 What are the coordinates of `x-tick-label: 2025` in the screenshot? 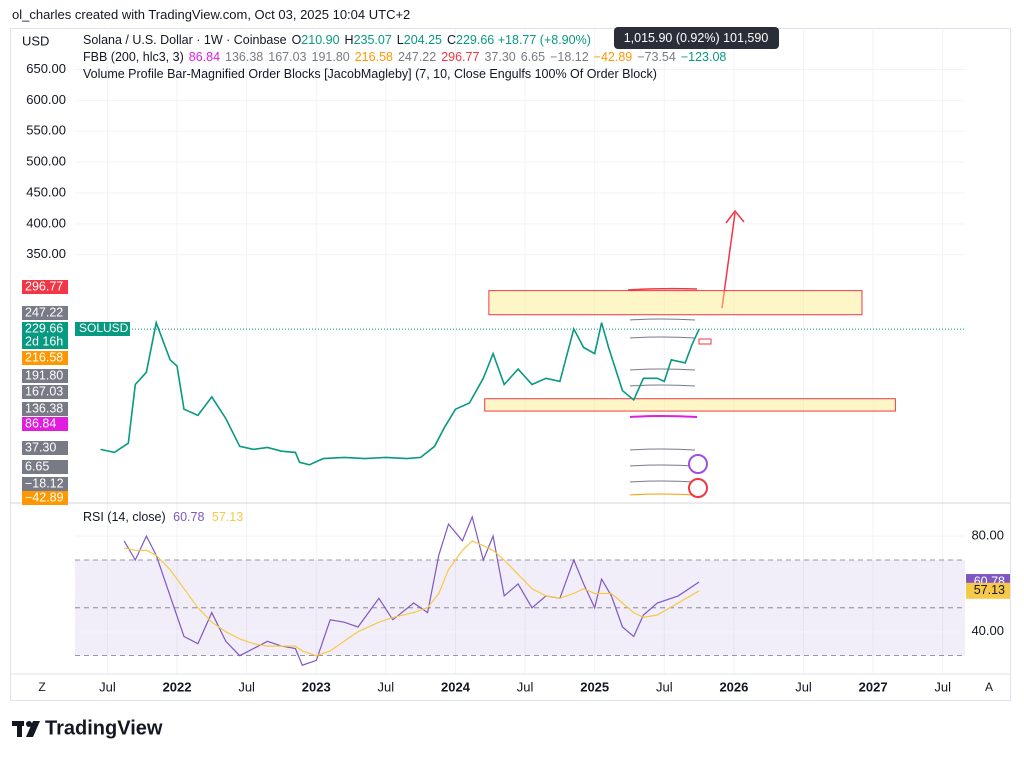 It's located at (594, 686).